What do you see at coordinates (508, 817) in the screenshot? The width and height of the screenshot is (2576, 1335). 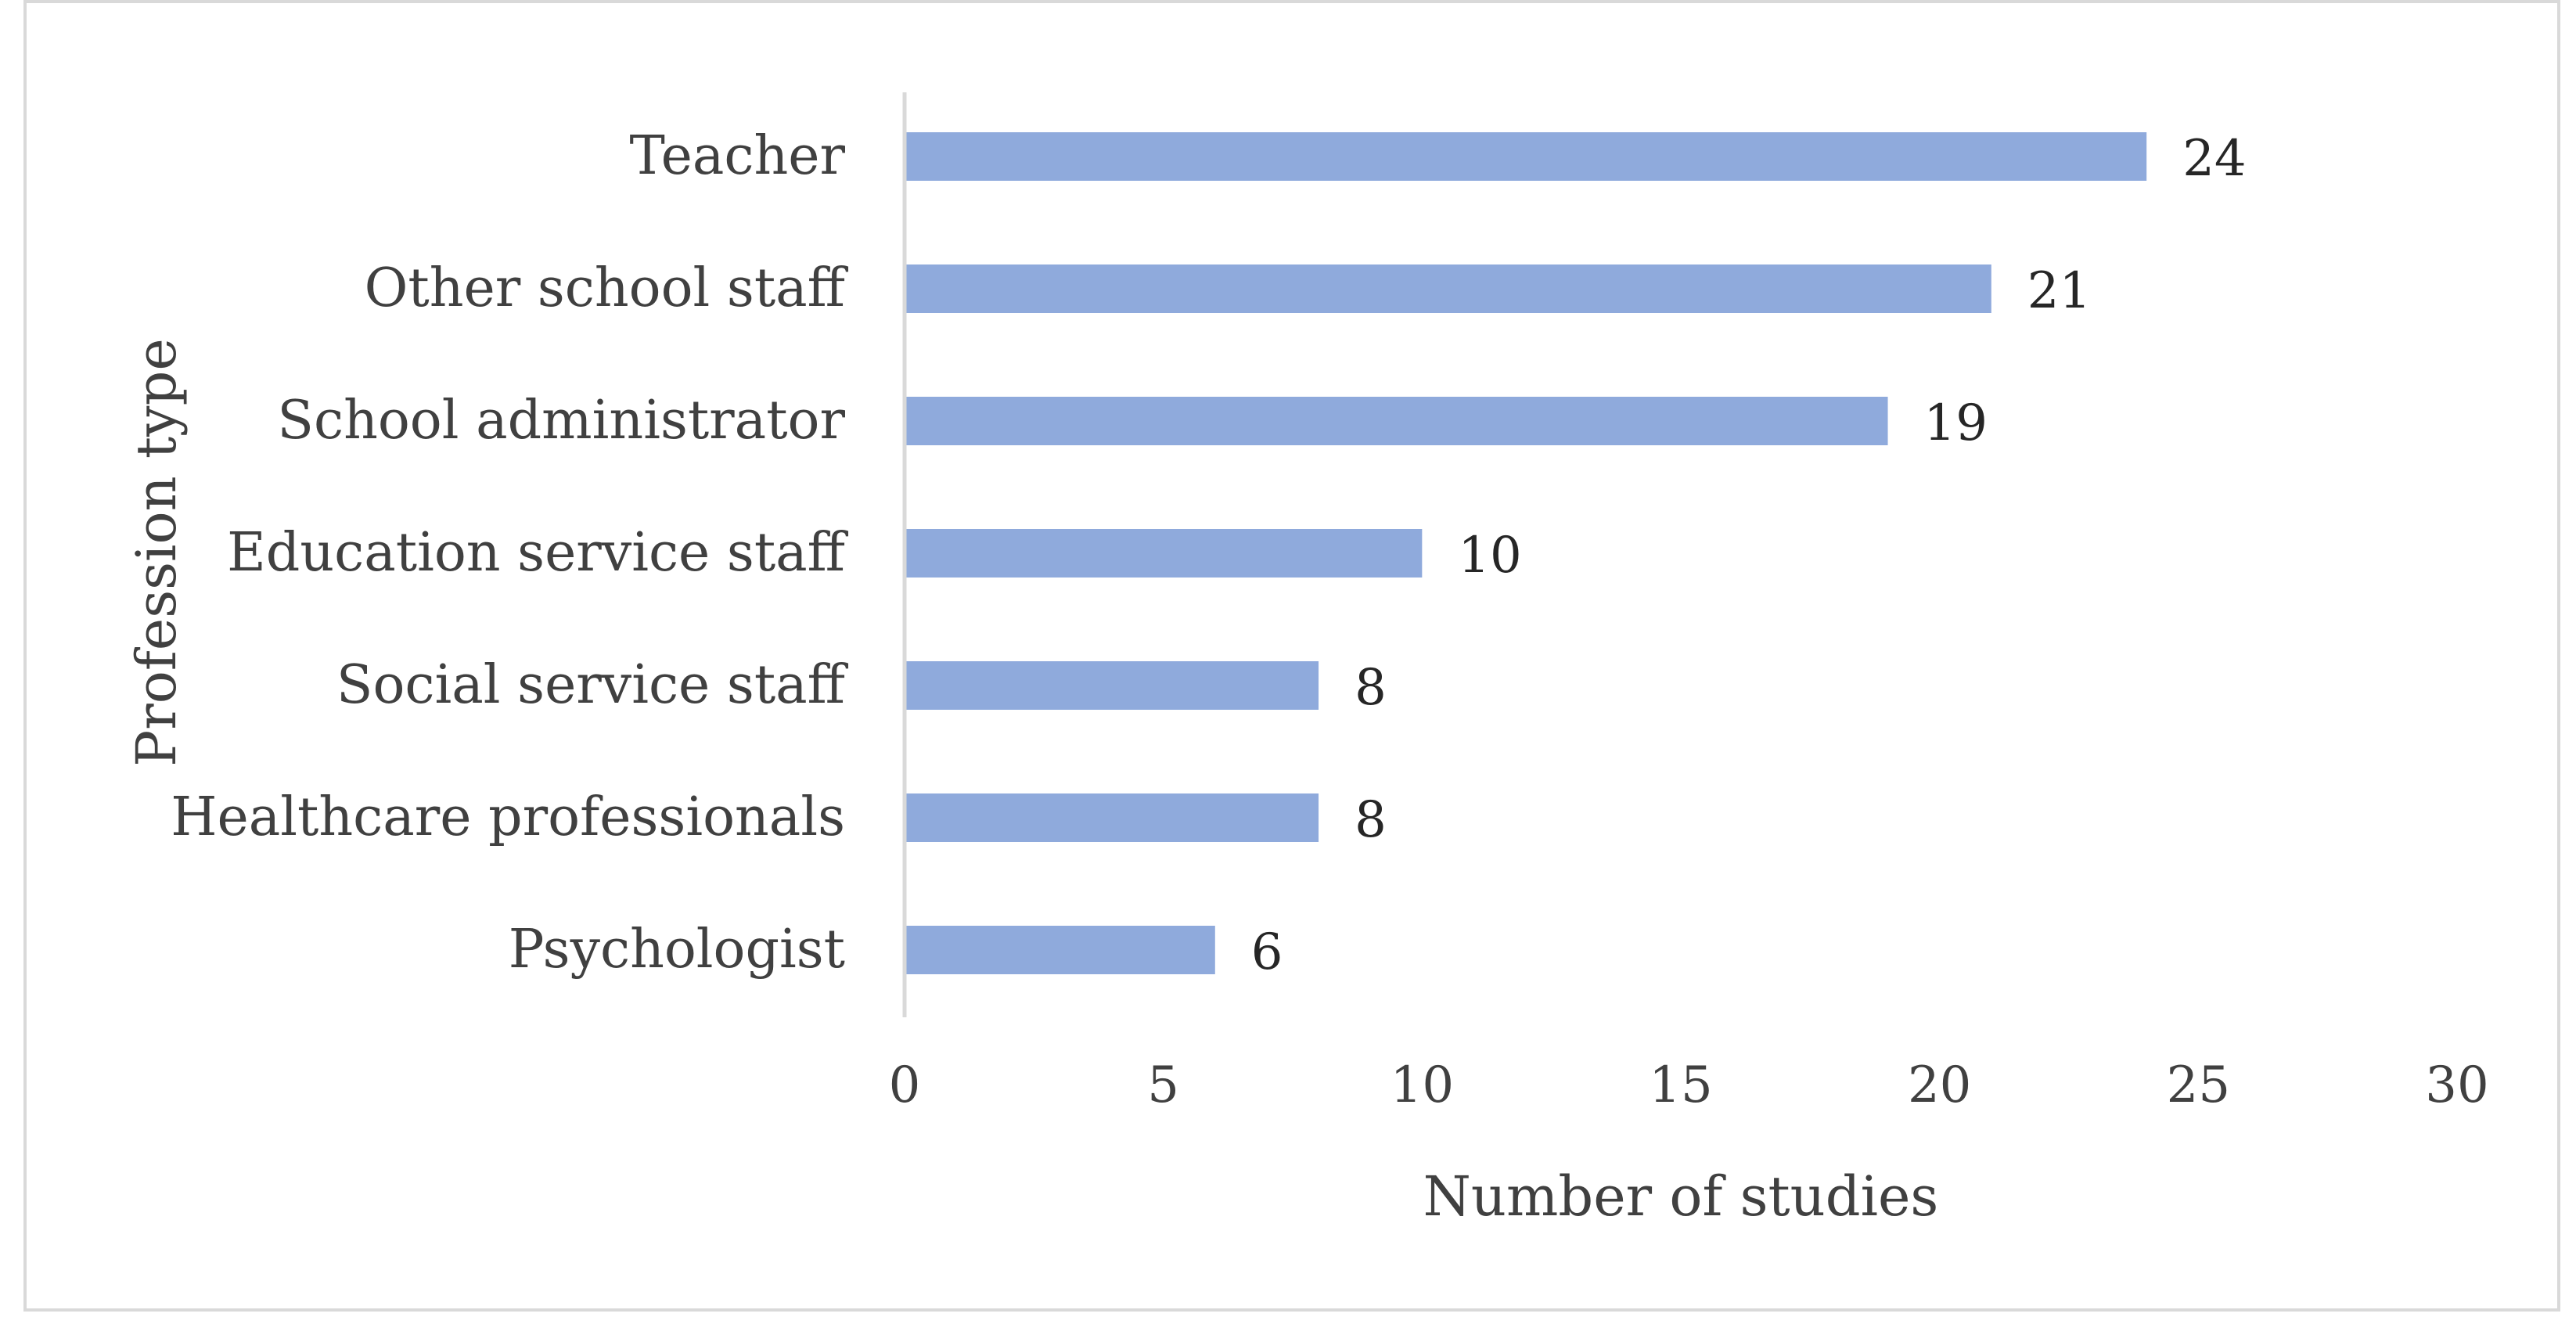 I see `category-label-healthcare-professionals: Healthcare professionals` at bounding box center [508, 817].